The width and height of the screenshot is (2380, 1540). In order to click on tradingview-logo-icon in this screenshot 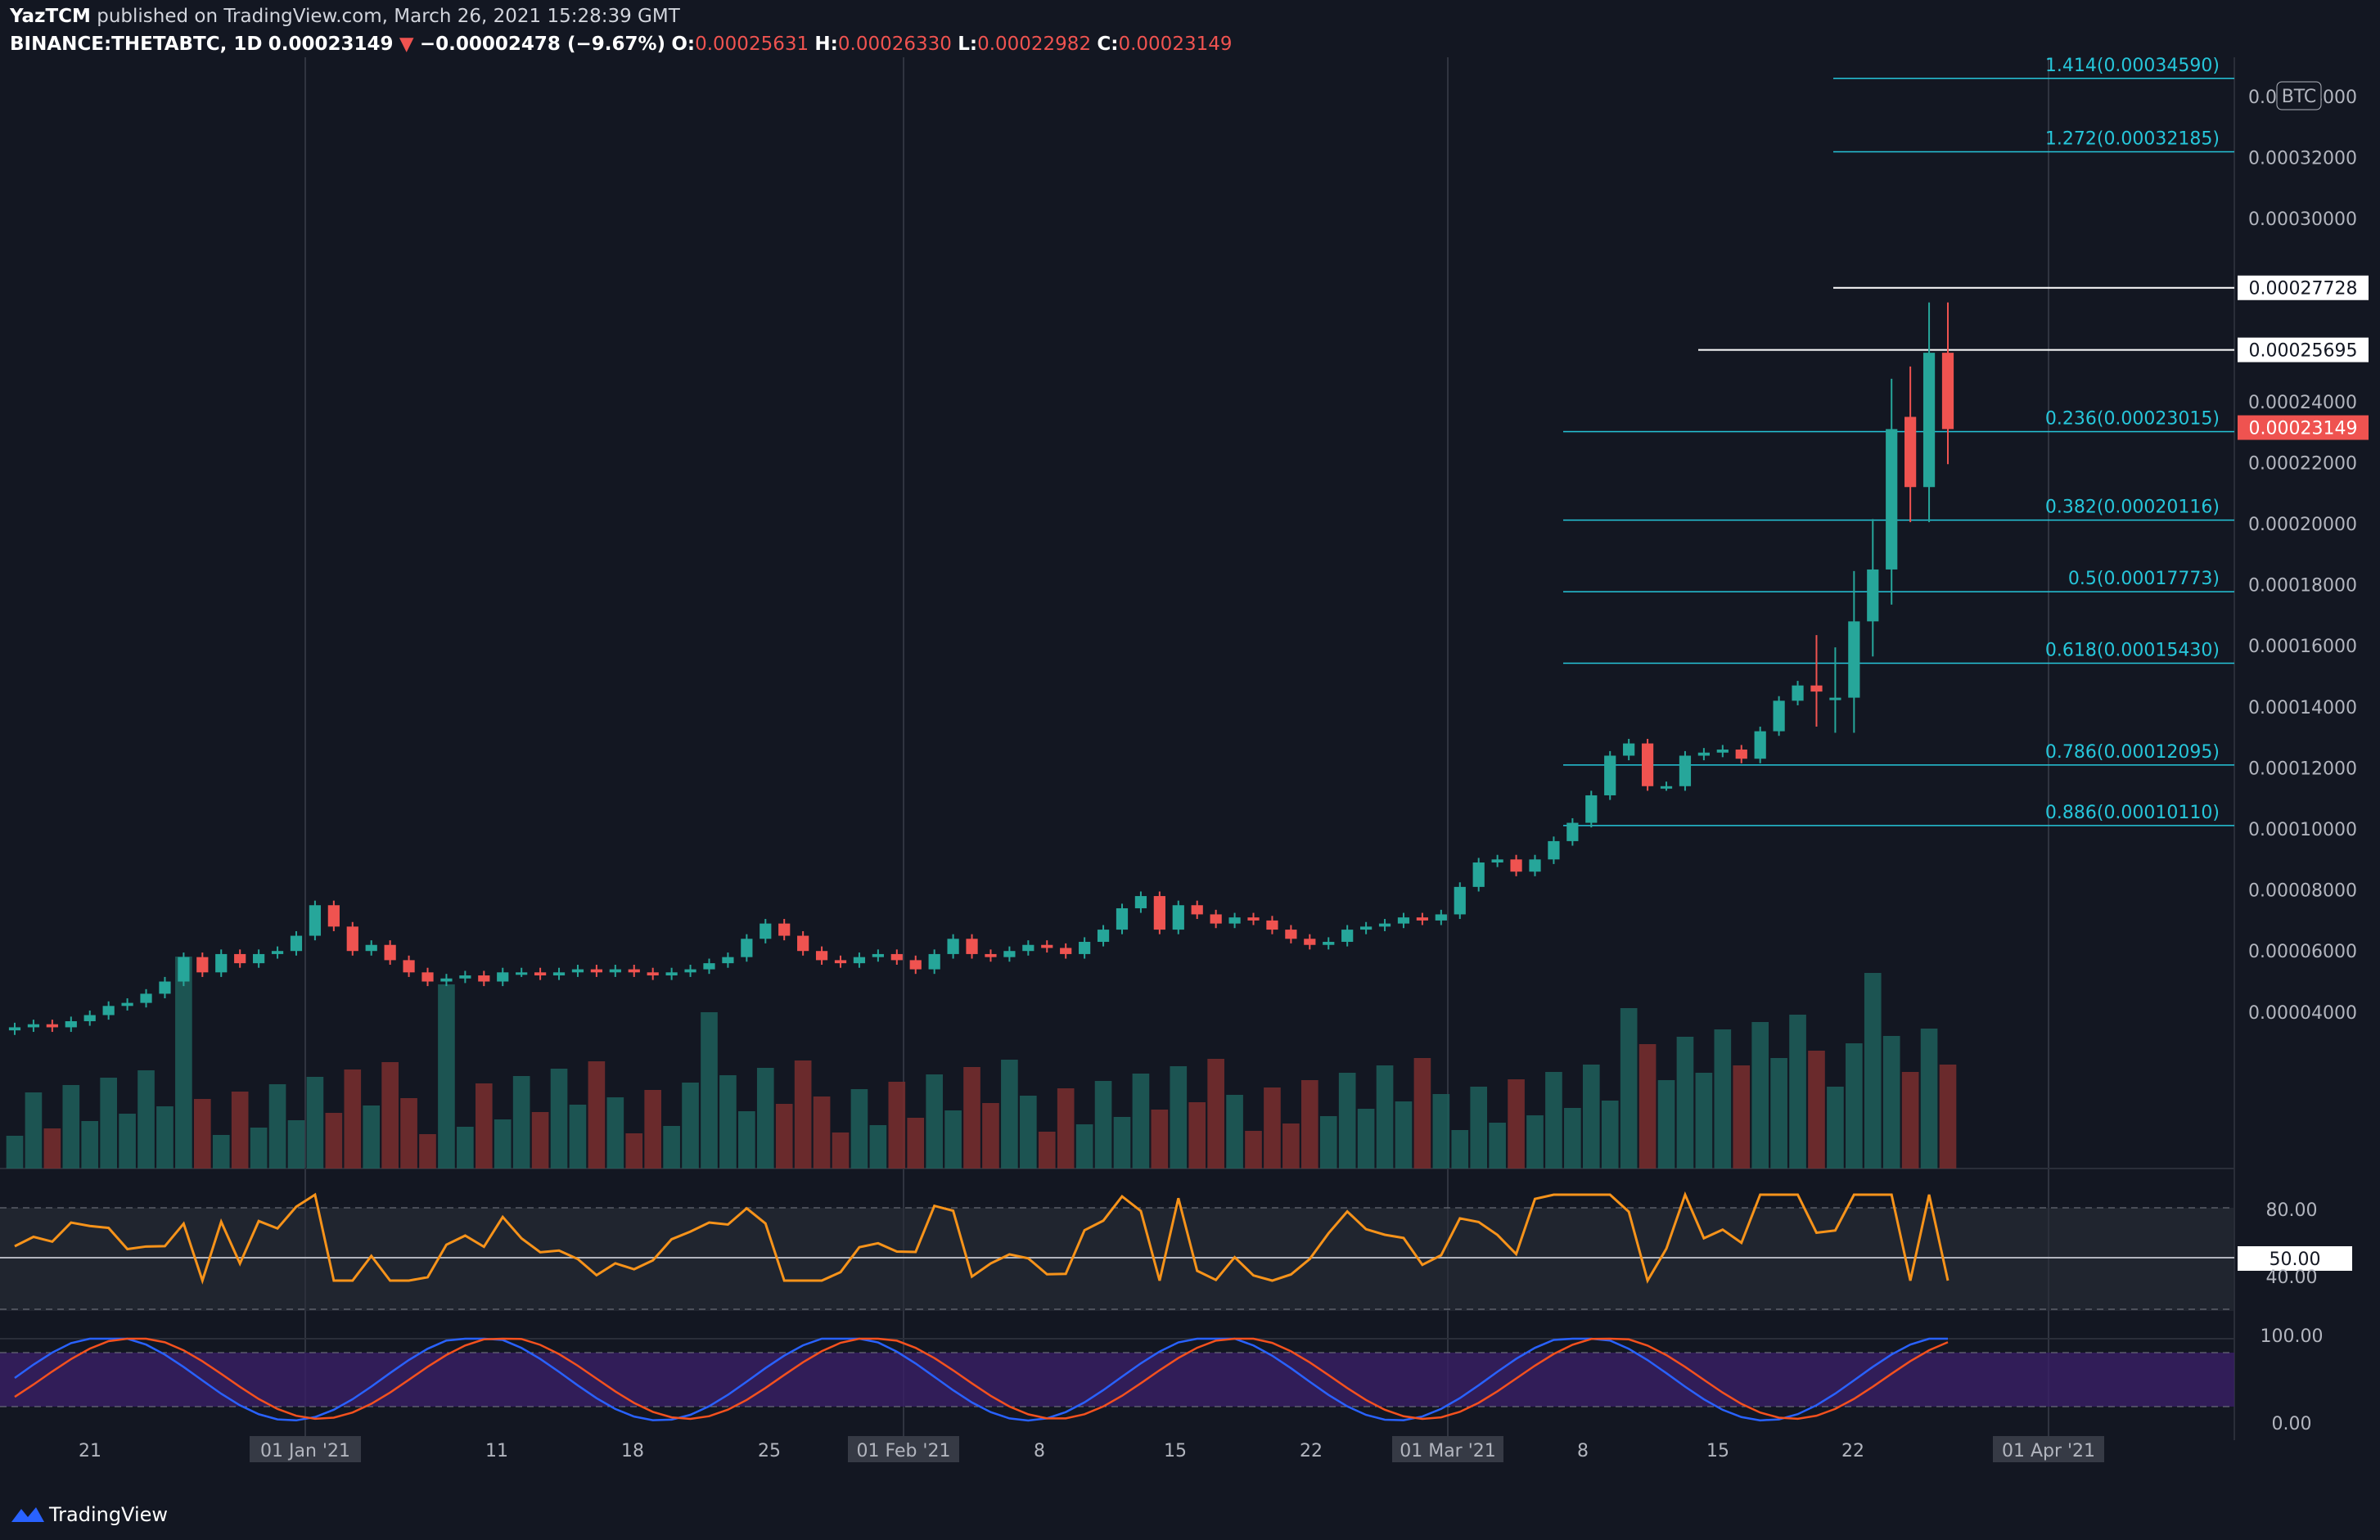, I will do `click(27, 1514)`.